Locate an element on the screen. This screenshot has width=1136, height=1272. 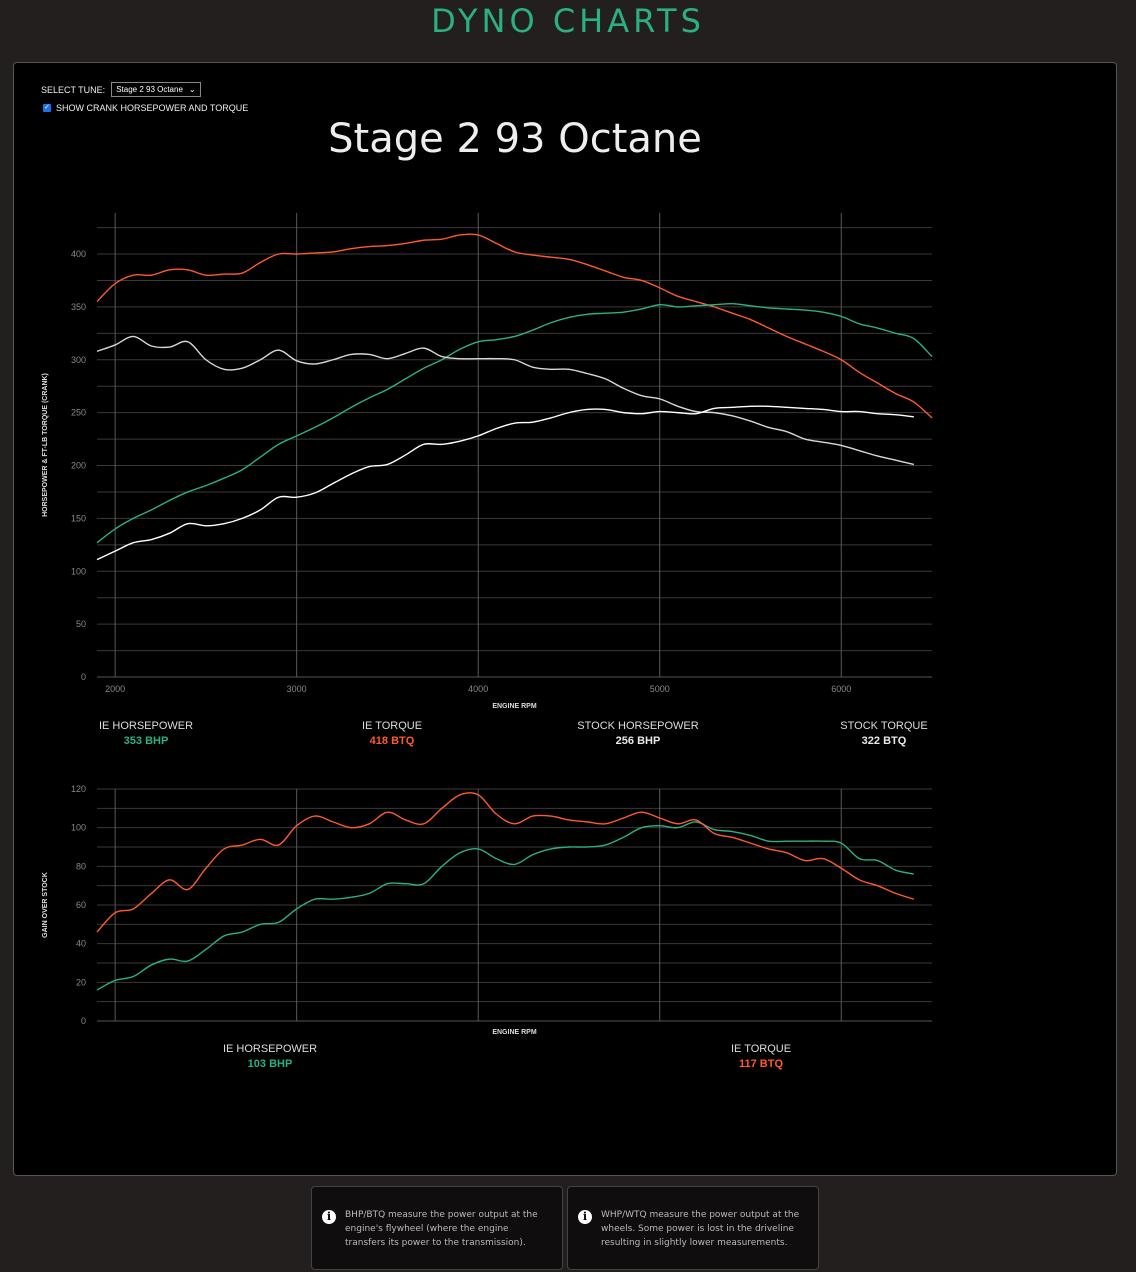
y-tick-label: 400 is located at coordinates (78, 254).